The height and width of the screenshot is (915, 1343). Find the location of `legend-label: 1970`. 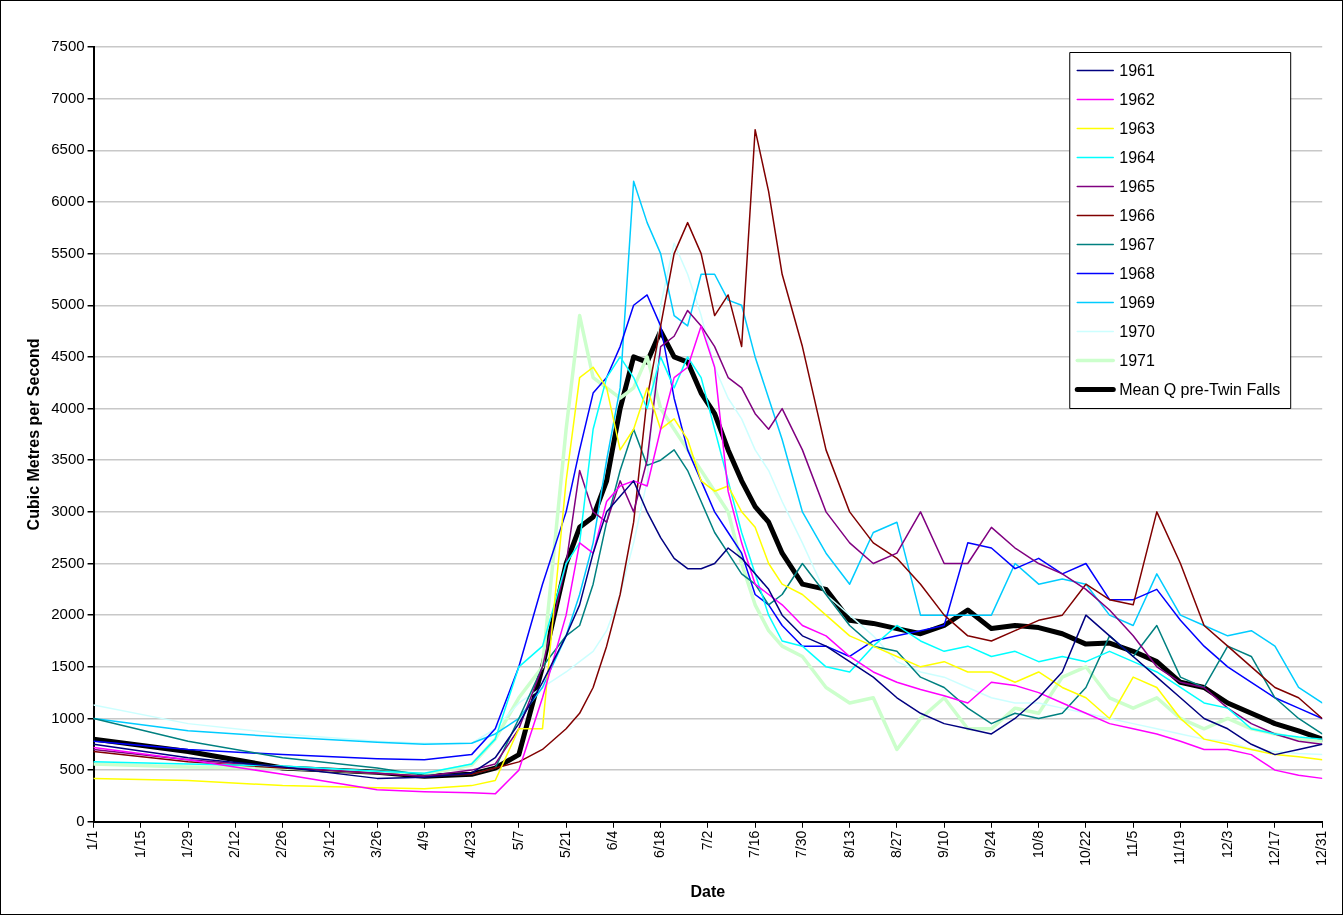

legend-label: 1970 is located at coordinates (1137, 331).